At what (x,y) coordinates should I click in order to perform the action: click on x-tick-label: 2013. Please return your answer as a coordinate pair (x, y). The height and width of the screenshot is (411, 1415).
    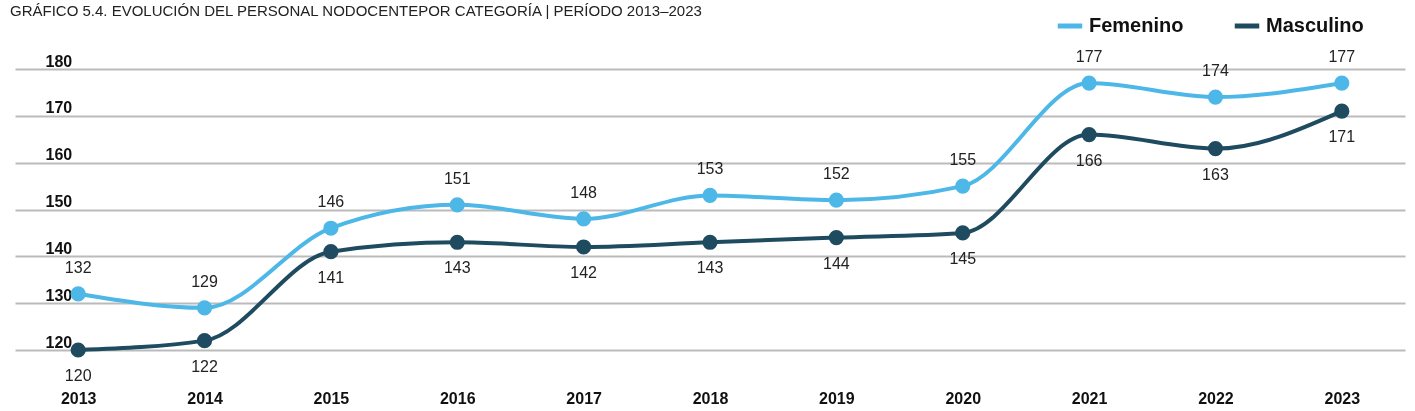
    Looking at the image, I should click on (78, 398).